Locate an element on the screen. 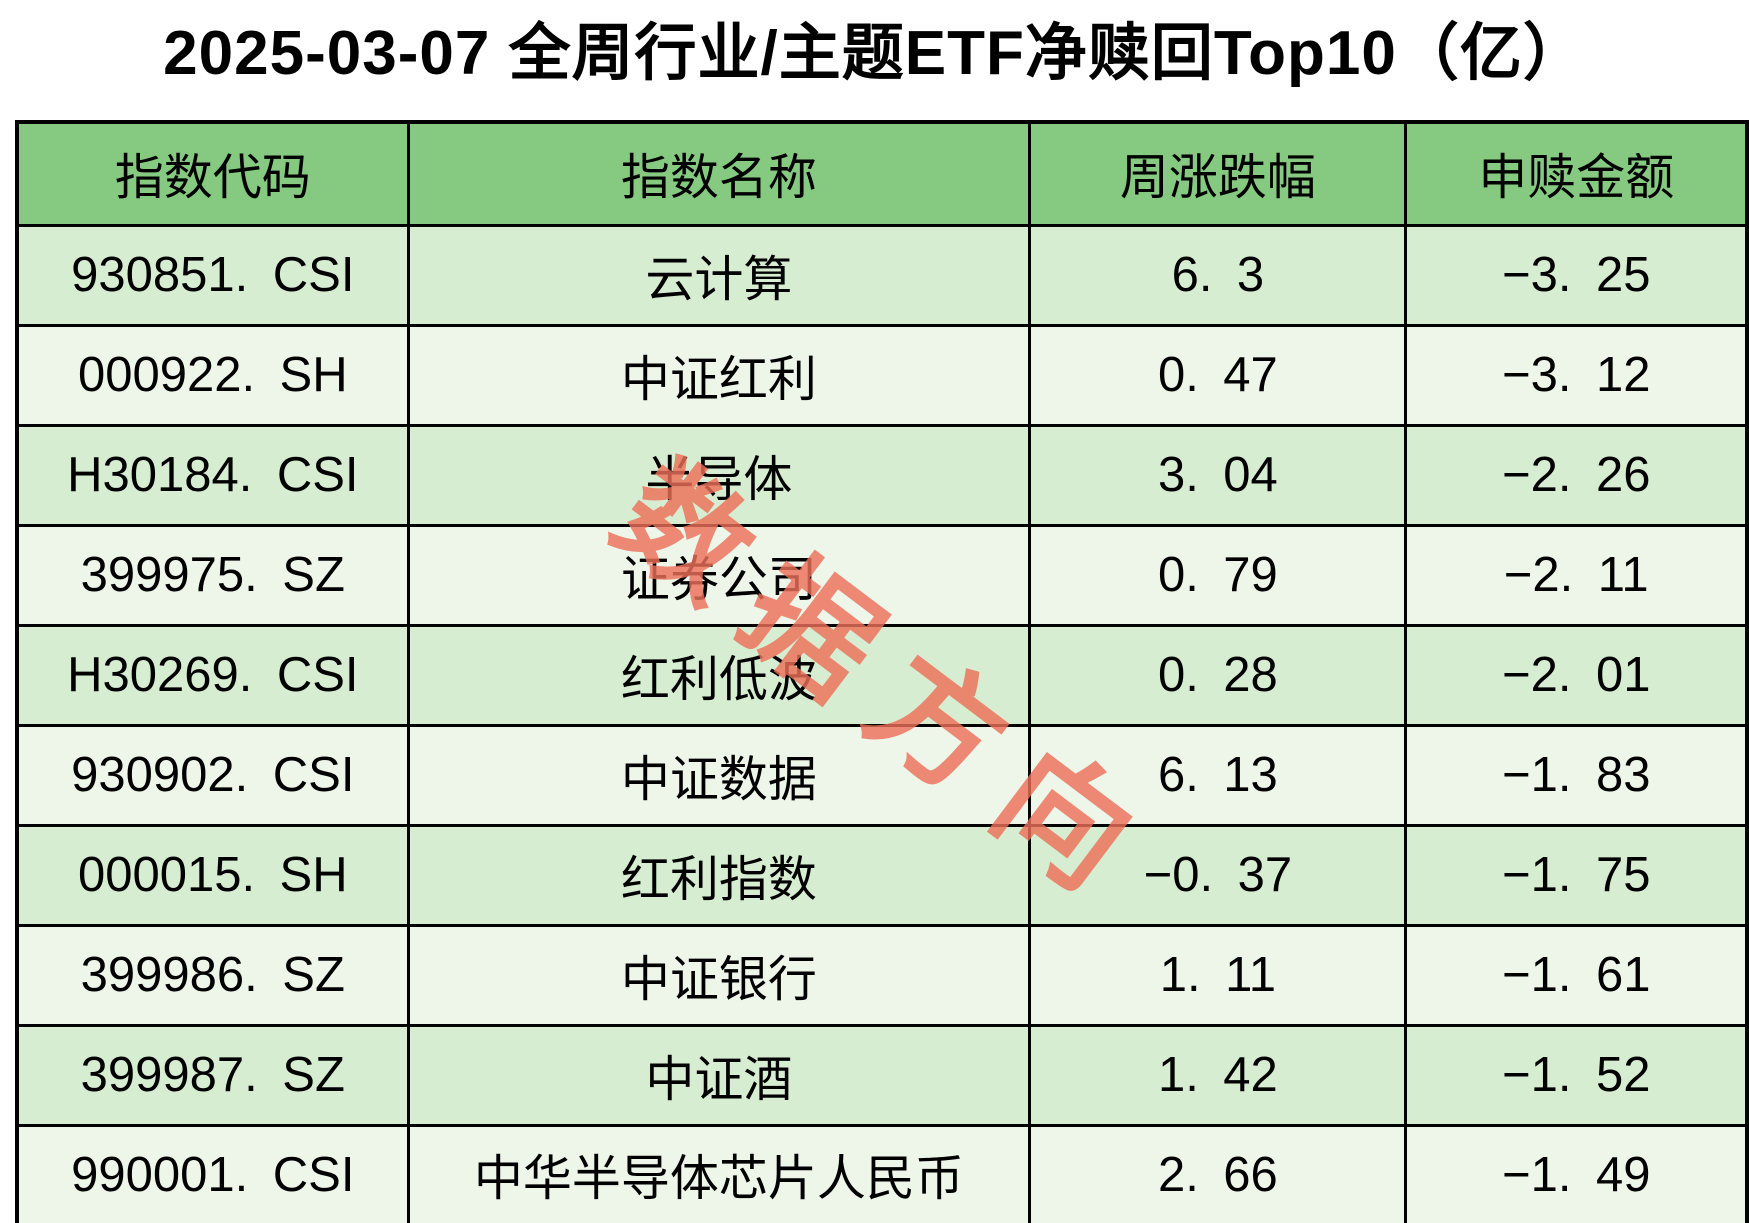 Image resolution: width=1749 pixels, height=1223 pixels. cell-index-code: H30269. CSI is located at coordinates (212, 675).